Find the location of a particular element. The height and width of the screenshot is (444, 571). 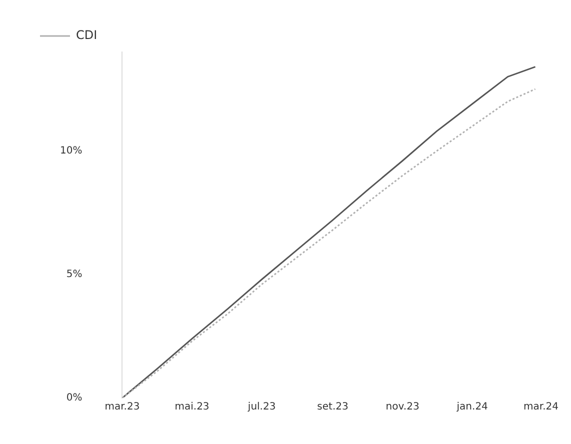

x-tick-label: mai.23 is located at coordinates (192, 407).